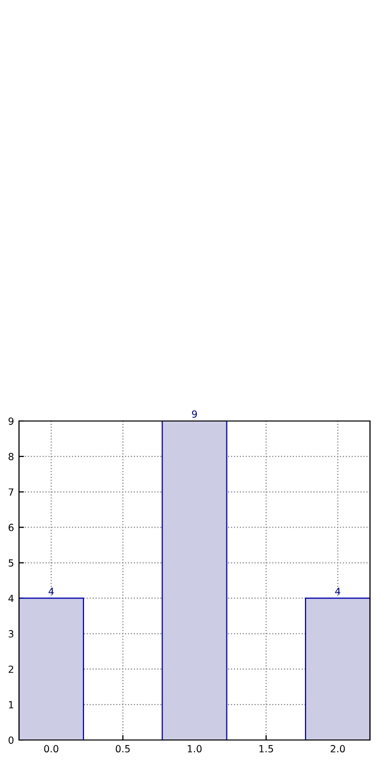  What do you see at coordinates (194, 414) in the screenshot?
I see `data-label: 9` at bounding box center [194, 414].